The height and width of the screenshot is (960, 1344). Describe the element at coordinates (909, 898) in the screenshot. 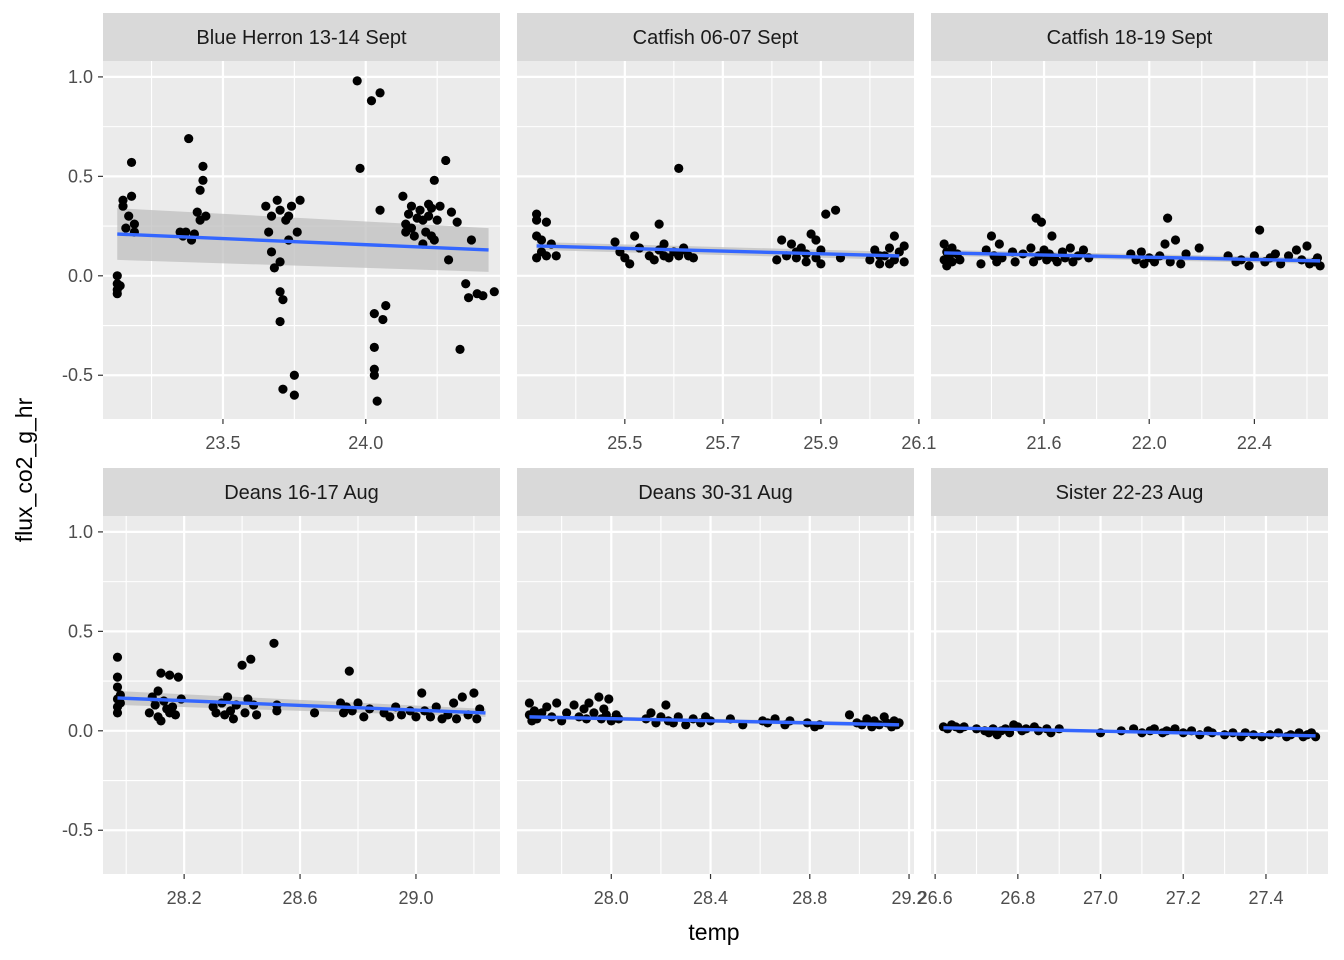

I see `x-tick-label: 29.2` at that location.